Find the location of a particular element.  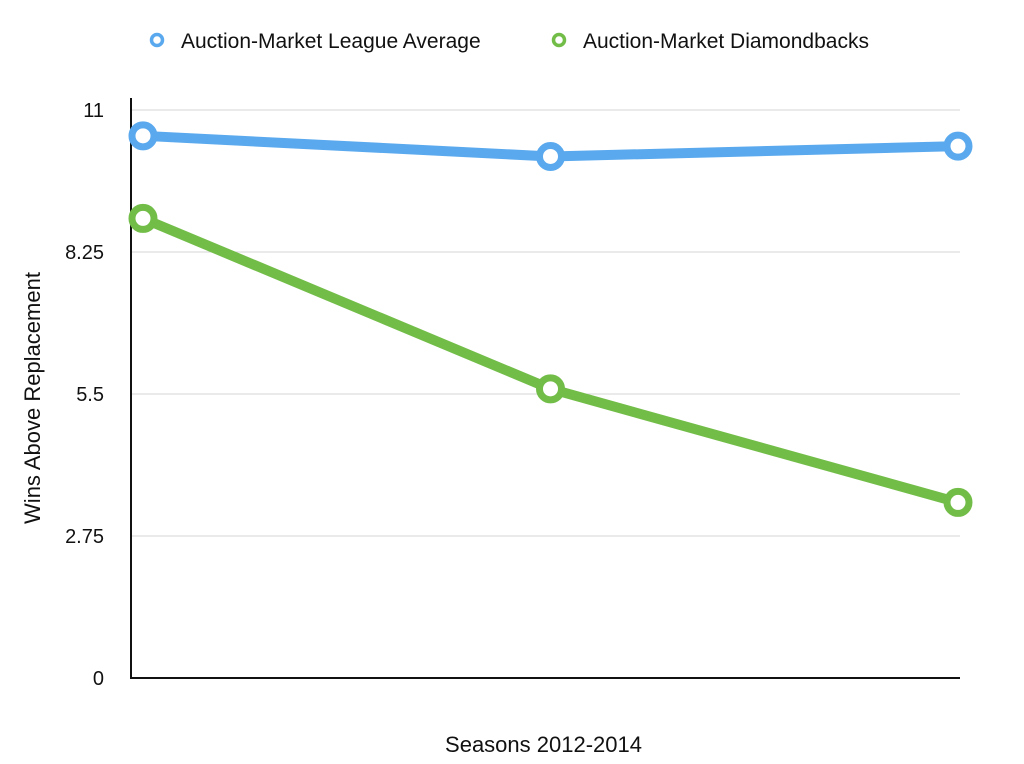

y-tick-label: 0 is located at coordinates (98, 679).